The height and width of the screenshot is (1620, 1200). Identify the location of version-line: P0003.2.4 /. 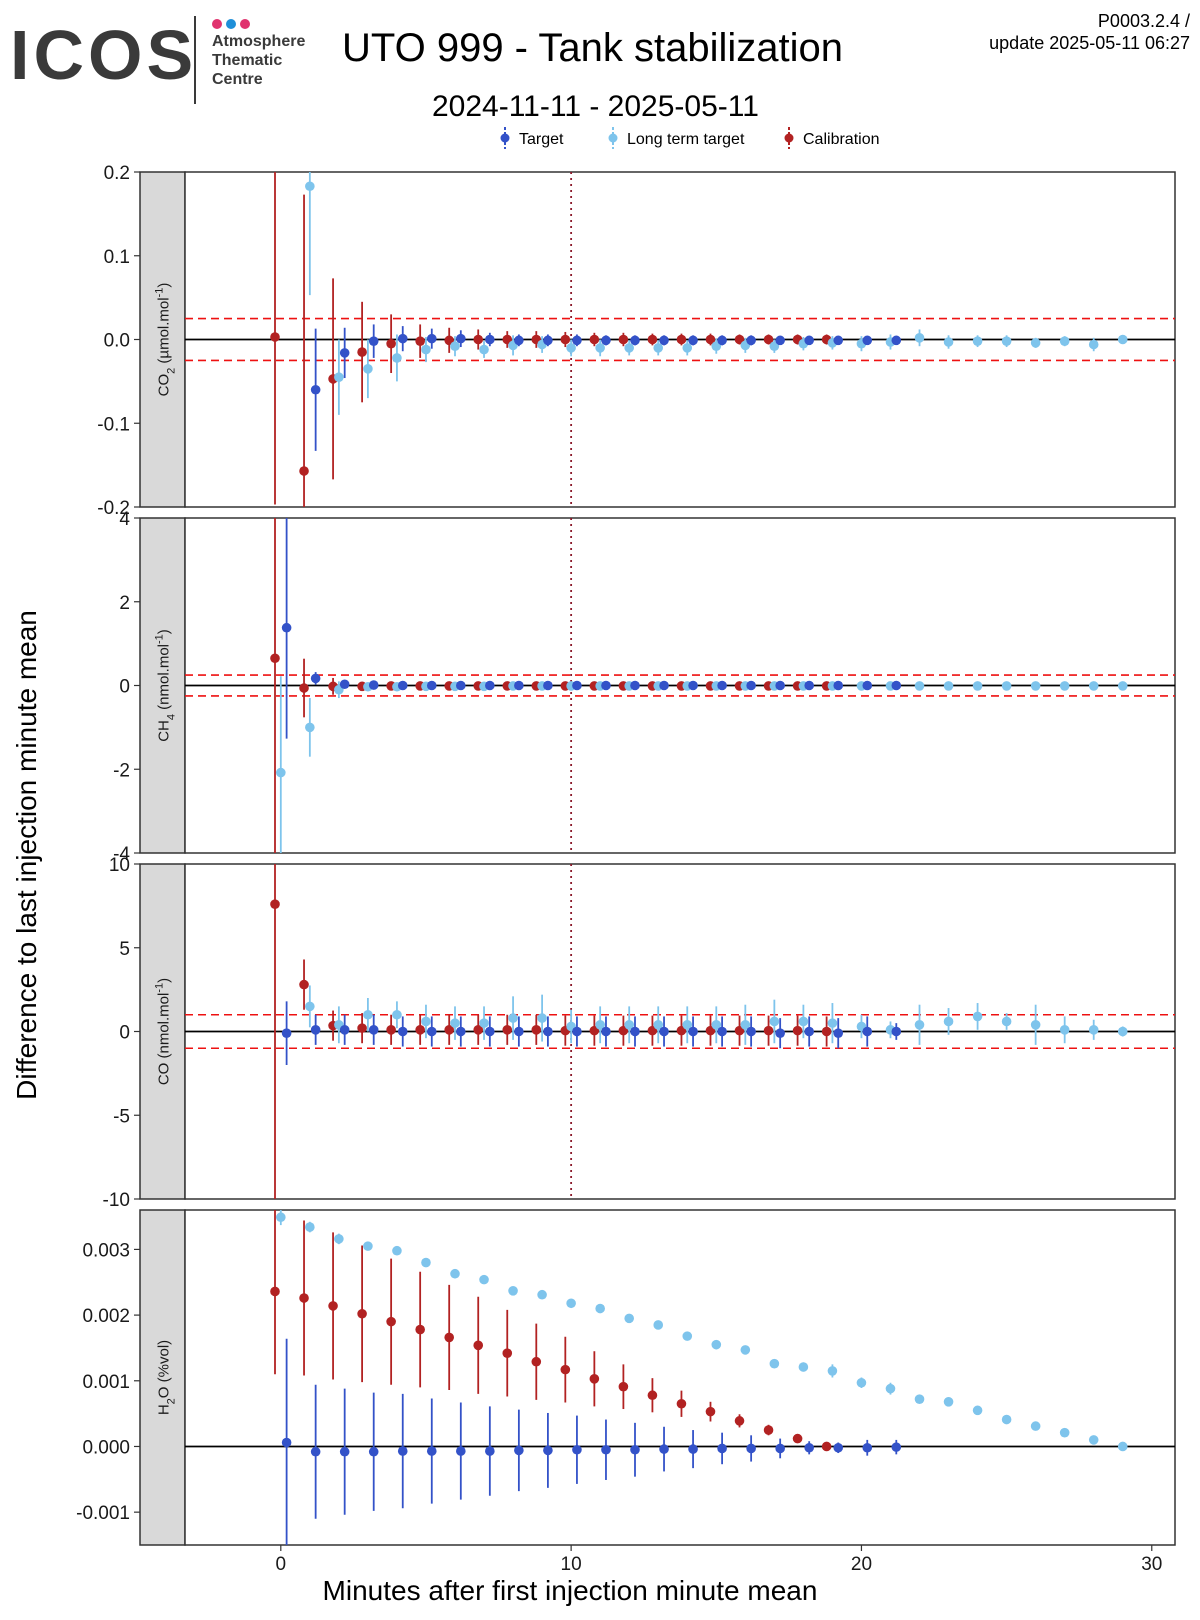
(1143, 21).